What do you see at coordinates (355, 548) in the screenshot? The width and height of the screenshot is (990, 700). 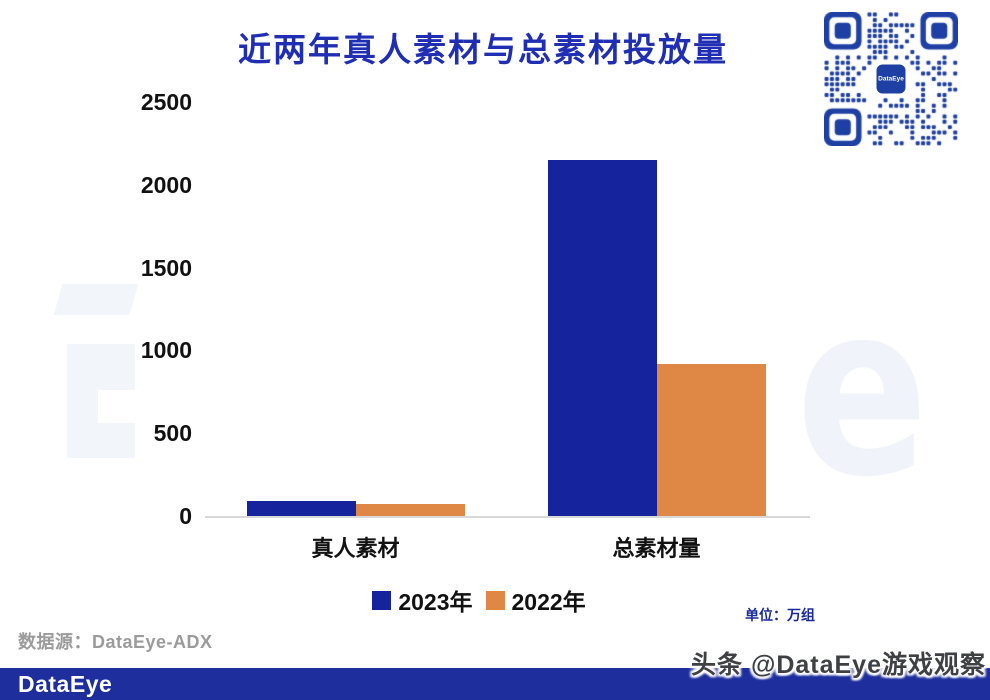 I see `x-category-label: 真人素材` at bounding box center [355, 548].